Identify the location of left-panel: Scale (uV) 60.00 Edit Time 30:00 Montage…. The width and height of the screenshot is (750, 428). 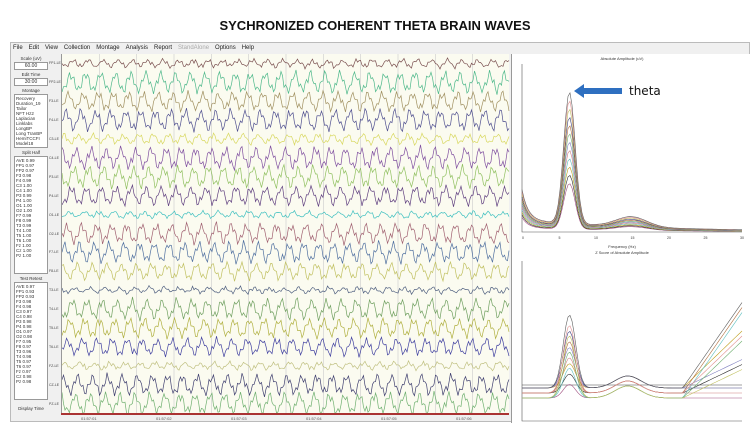
(31, 238).